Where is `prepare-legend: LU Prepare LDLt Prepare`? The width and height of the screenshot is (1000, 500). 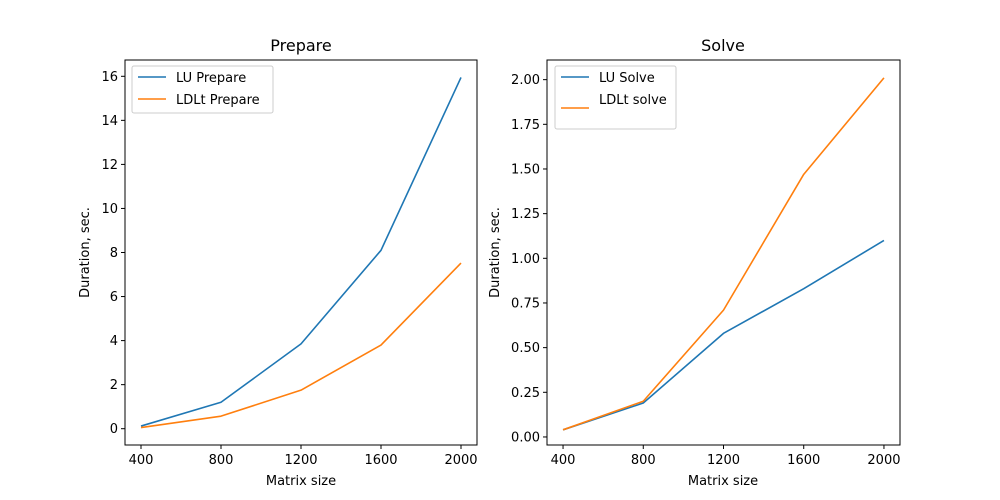 prepare-legend: LU Prepare LDLt Prepare is located at coordinates (202, 89).